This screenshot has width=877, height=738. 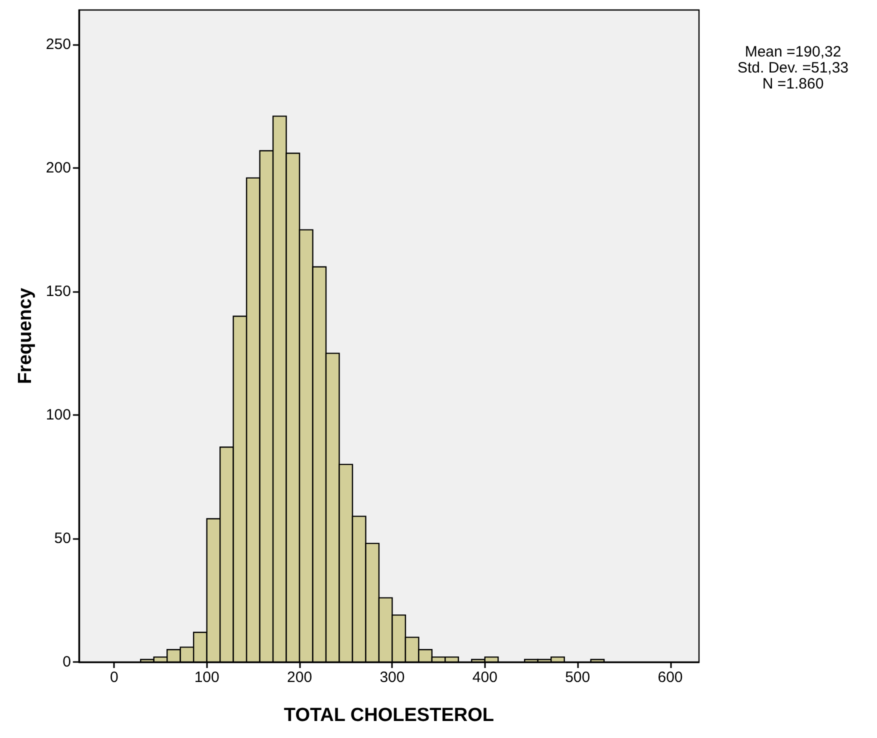 What do you see at coordinates (114, 677) in the screenshot?
I see `x-tick-label: 0` at bounding box center [114, 677].